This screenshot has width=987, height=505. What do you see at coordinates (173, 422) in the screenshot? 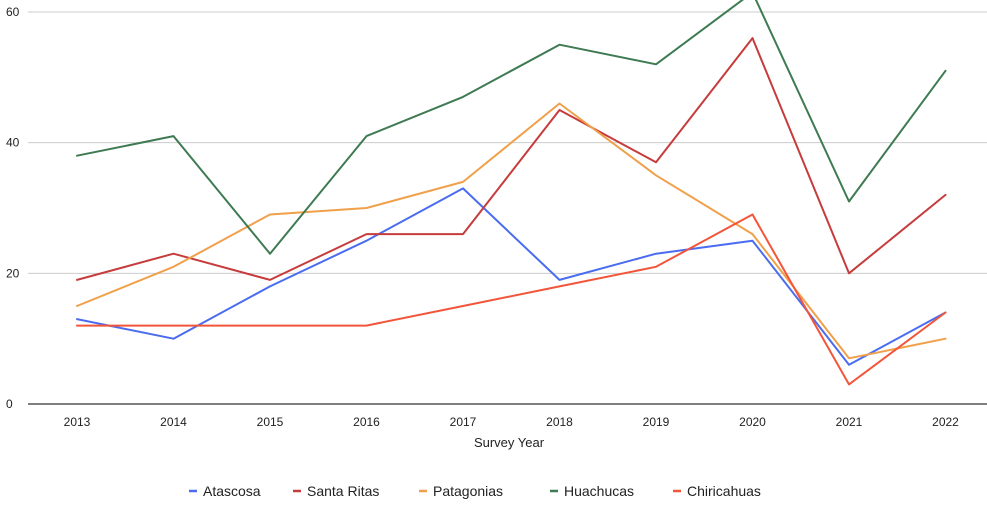
I see `x-tick-label: 2014` at bounding box center [173, 422].